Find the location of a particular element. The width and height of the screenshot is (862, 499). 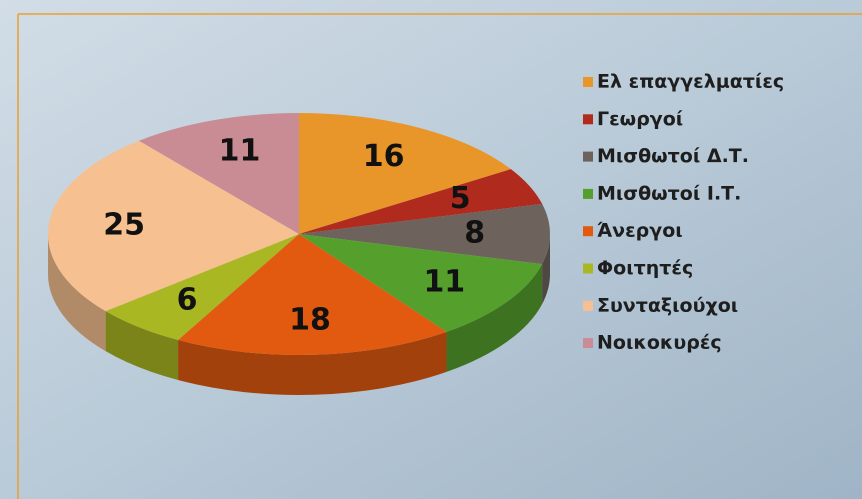

data-label: 6 is located at coordinates (187, 300).